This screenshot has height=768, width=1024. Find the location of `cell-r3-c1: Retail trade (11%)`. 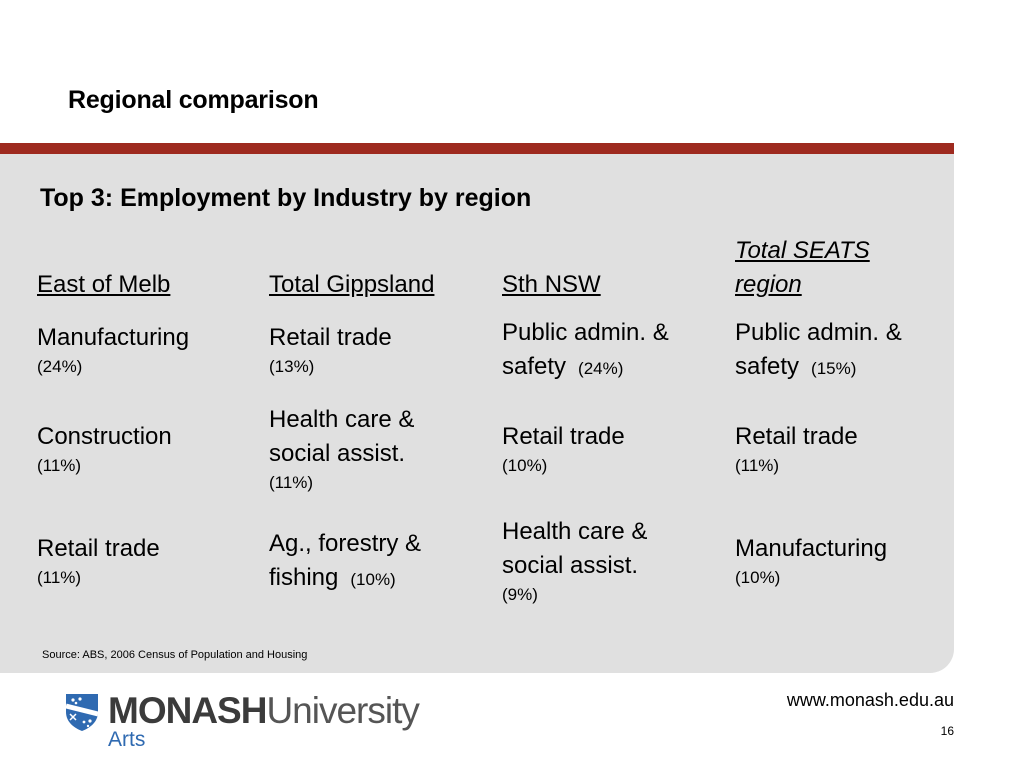

cell-r3-c1: Retail trade (11%) is located at coordinates (98, 561).